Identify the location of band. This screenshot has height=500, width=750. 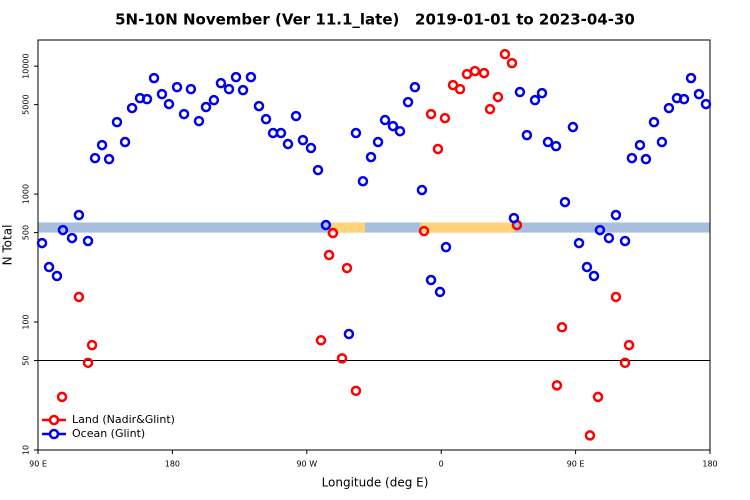
(374, 227).